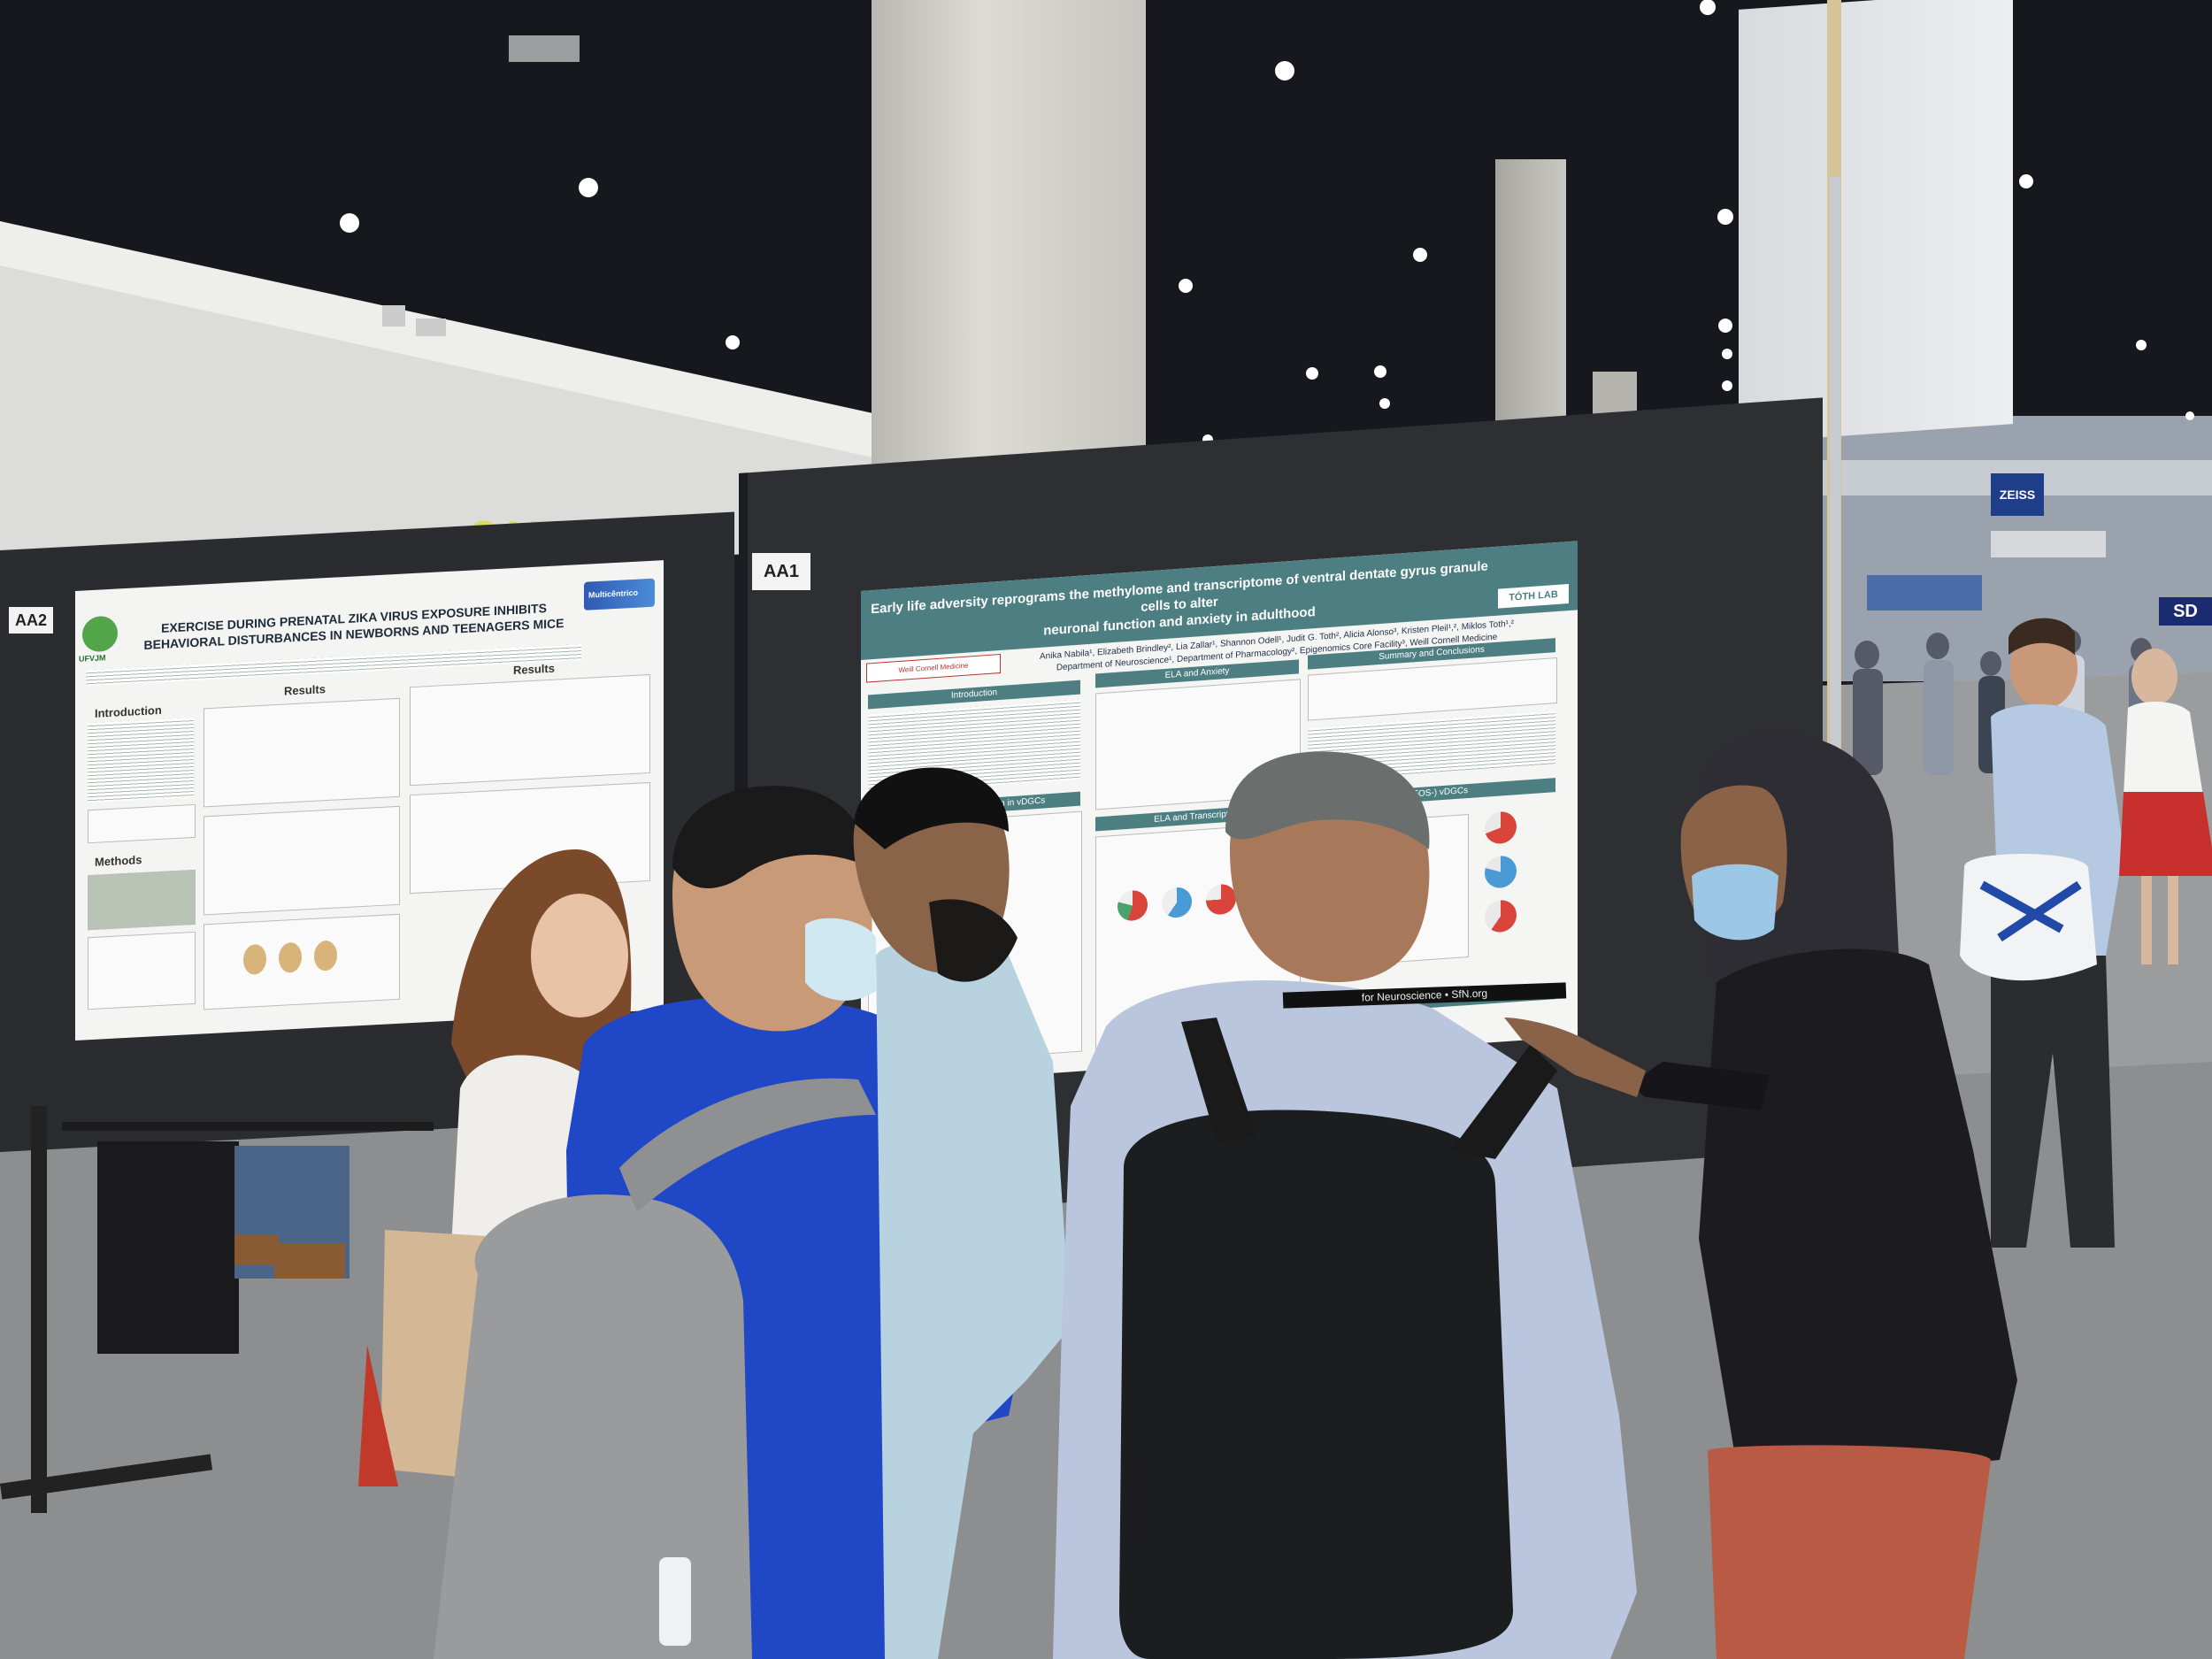  I want to click on concrete-pillar, so click(1009, 239).